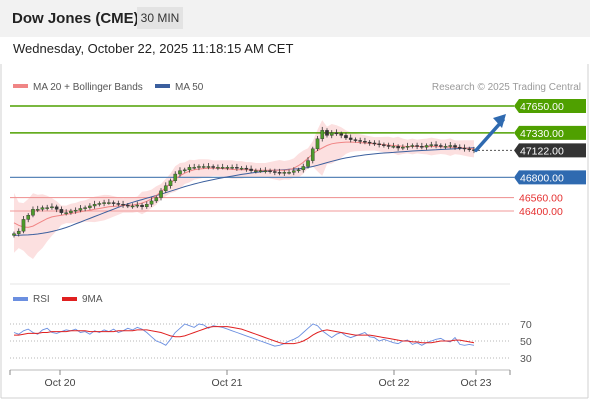 This screenshot has width=590, height=400. I want to click on rsi-ma-legend-swatch, so click(69, 299).